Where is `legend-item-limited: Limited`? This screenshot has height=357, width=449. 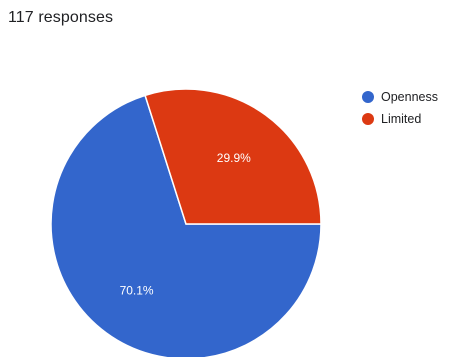 legend-item-limited: Limited is located at coordinates (400, 119).